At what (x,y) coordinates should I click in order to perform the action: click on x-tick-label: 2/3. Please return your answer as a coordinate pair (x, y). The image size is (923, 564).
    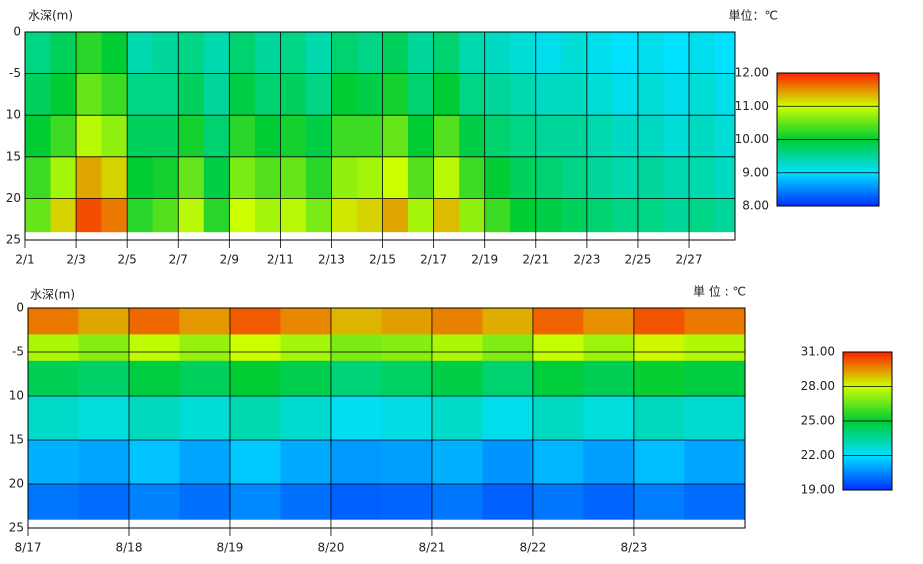
    Looking at the image, I should click on (75, 260).